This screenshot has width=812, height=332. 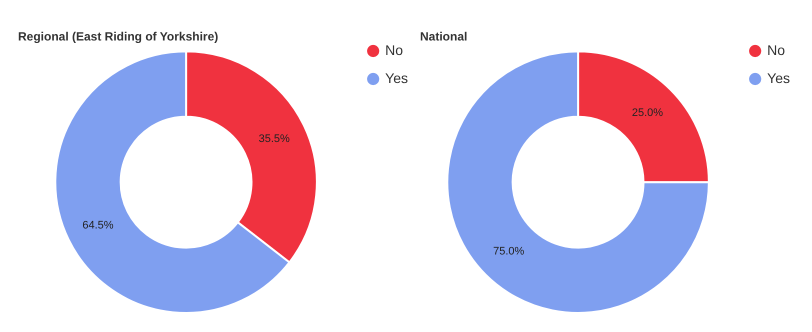 What do you see at coordinates (509, 252) in the screenshot?
I see `data-label: 75.0%` at bounding box center [509, 252].